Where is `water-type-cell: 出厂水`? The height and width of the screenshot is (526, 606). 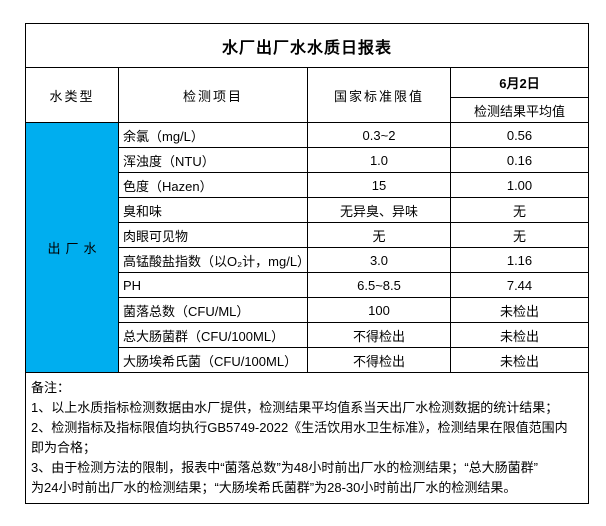 water-type-cell: 出厂水 is located at coordinates (72, 247).